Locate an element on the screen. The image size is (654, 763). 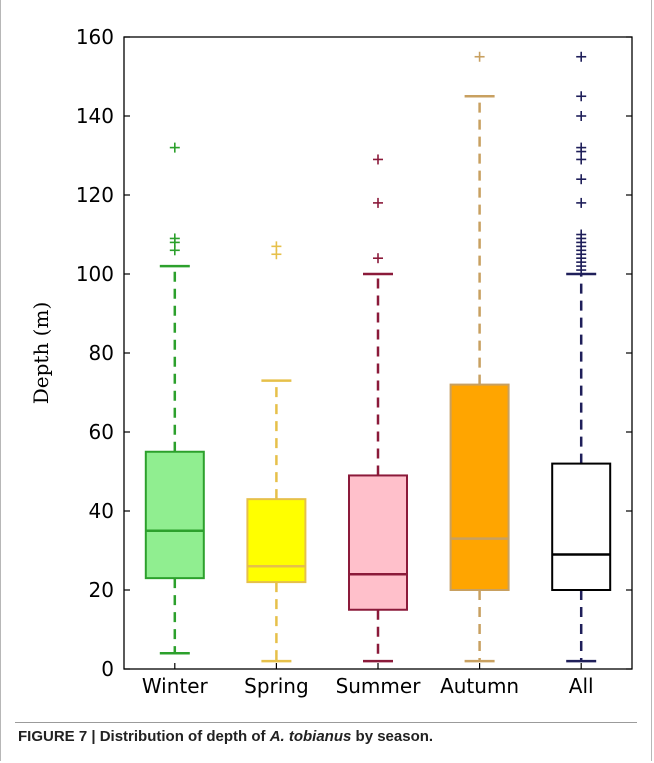
x-tick-label: Summer is located at coordinates (379, 686).